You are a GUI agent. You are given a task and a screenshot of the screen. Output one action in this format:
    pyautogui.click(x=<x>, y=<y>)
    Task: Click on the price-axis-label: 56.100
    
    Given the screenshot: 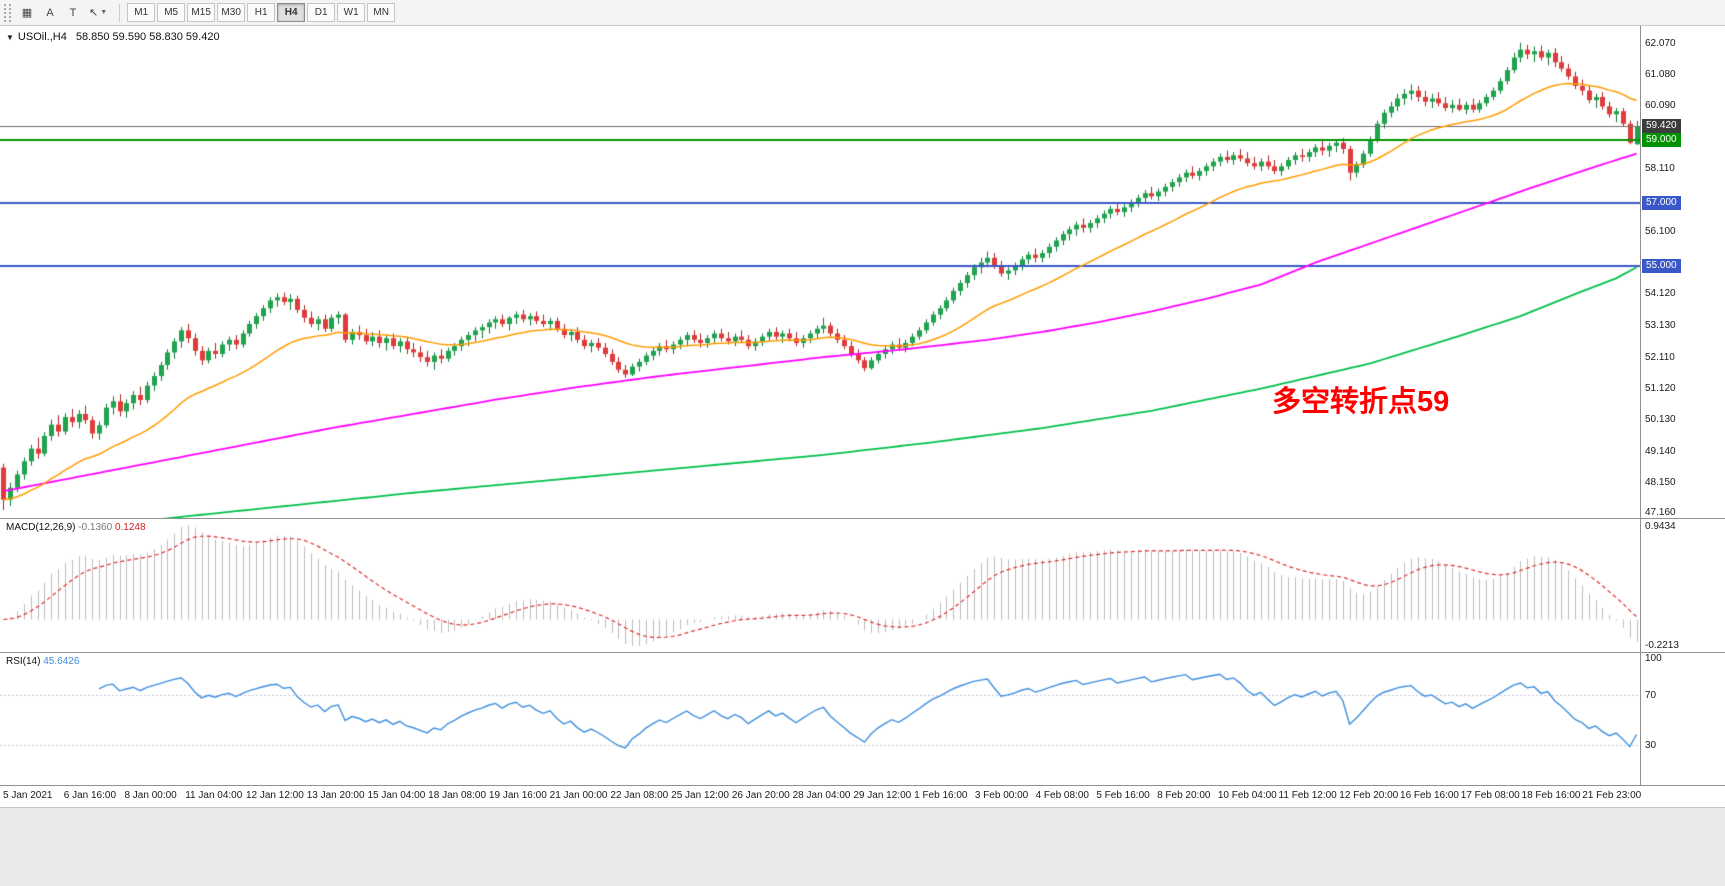 What is the action you would take?
    pyautogui.click(x=1660, y=231)
    